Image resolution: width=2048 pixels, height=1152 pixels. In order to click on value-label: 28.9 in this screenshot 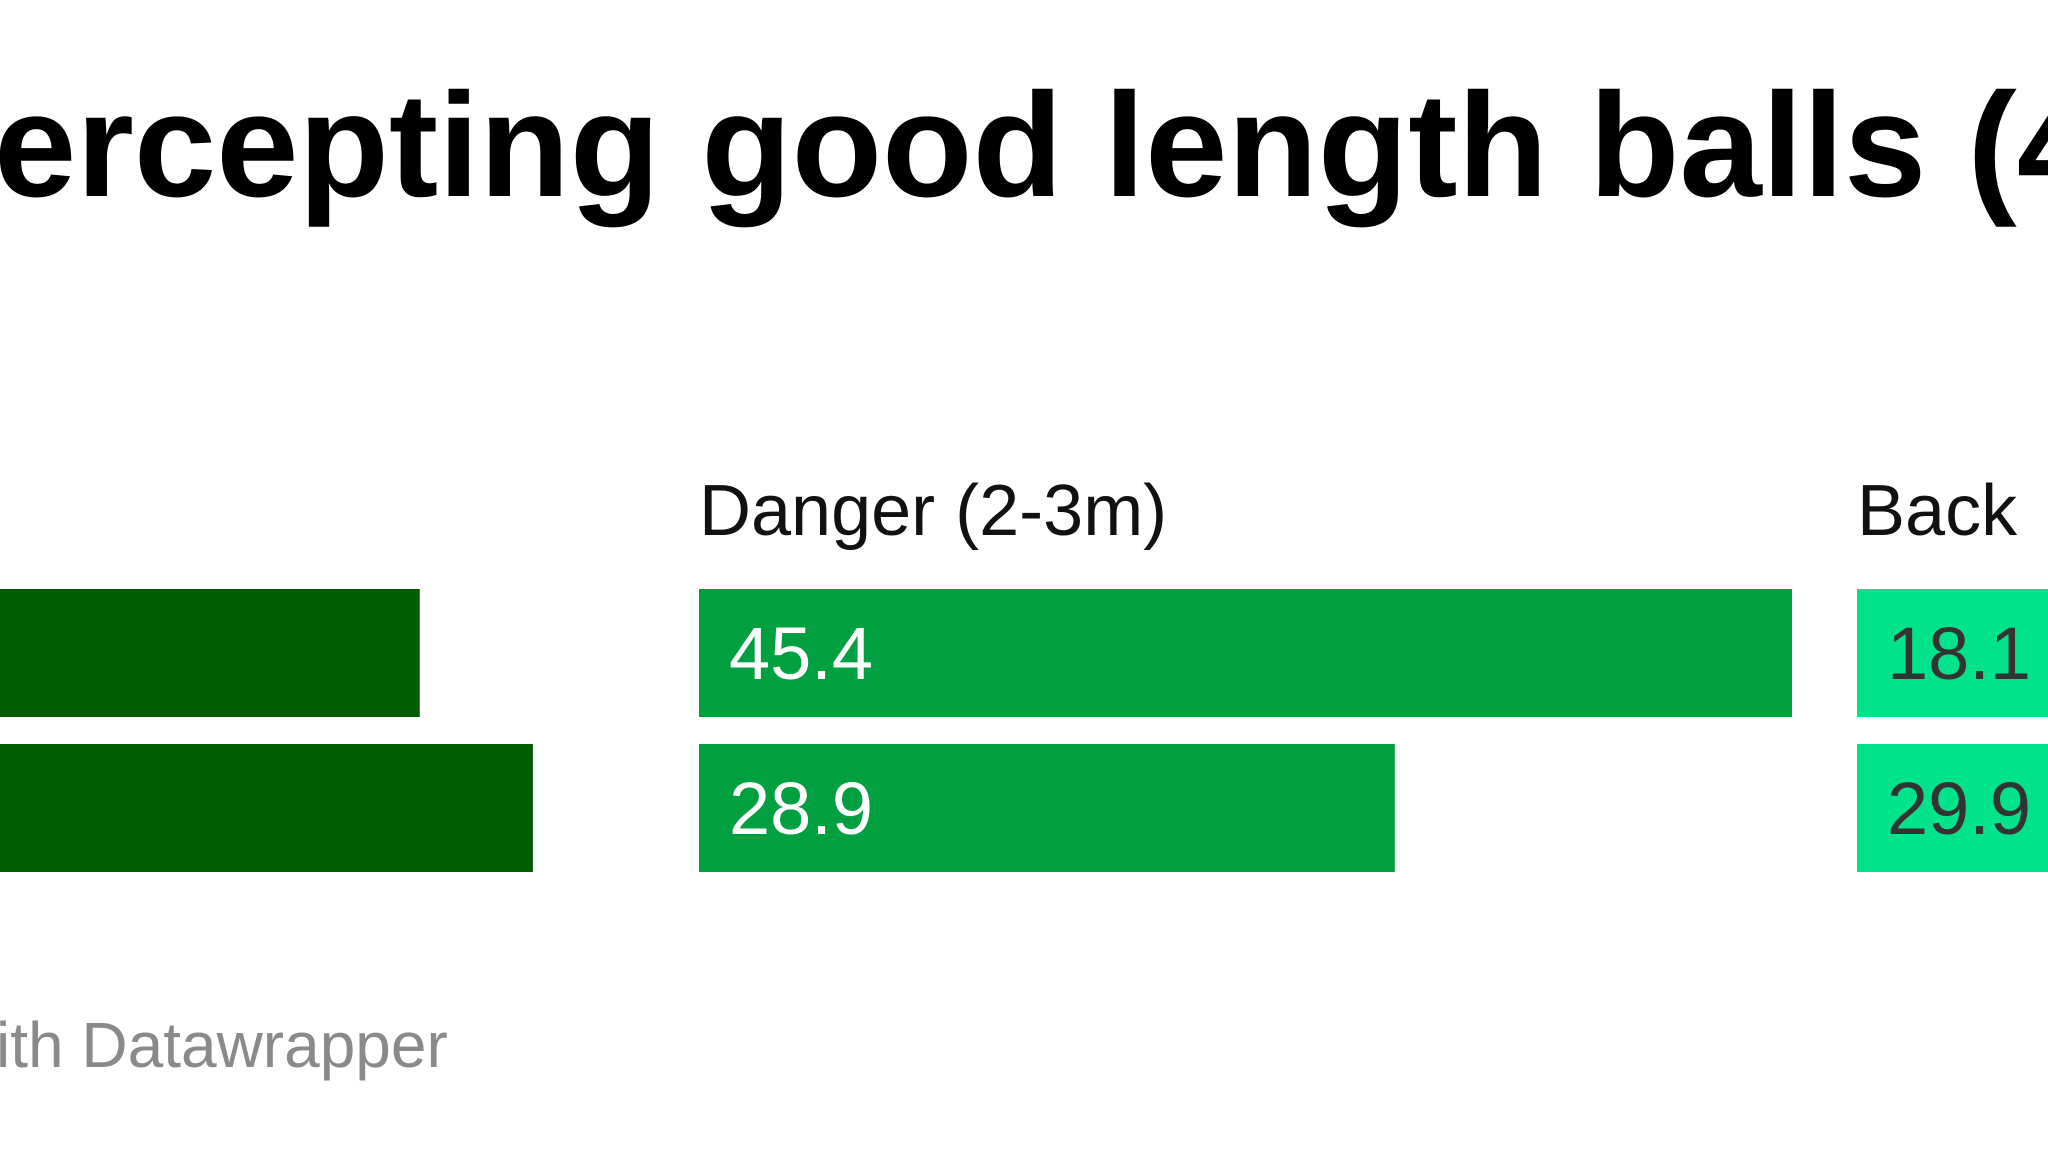, I will do `click(801, 808)`.